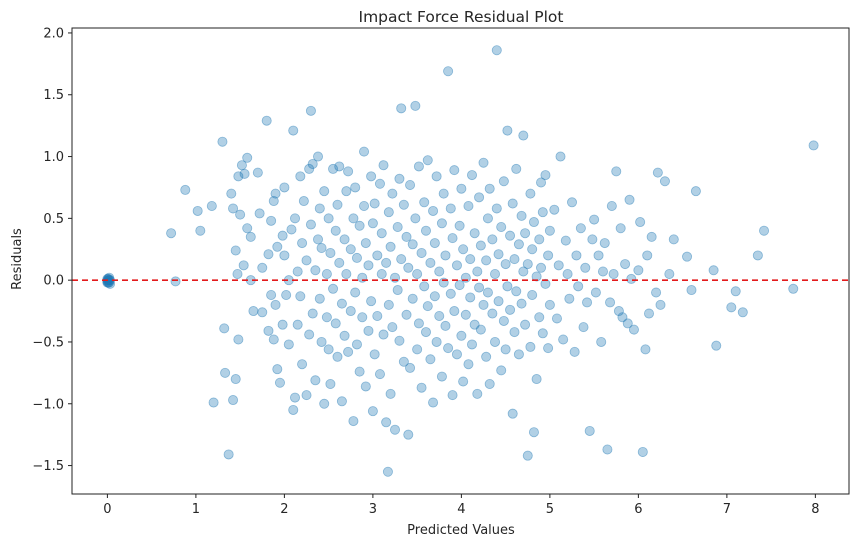 This screenshot has width=857, height=547. What do you see at coordinates (52, 250) in the screenshot?
I see `y-axis-ticks: −1.5 −1.0 −0.5 0.0 0.5 1.0 1.5 2.0` at bounding box center [52, 250].